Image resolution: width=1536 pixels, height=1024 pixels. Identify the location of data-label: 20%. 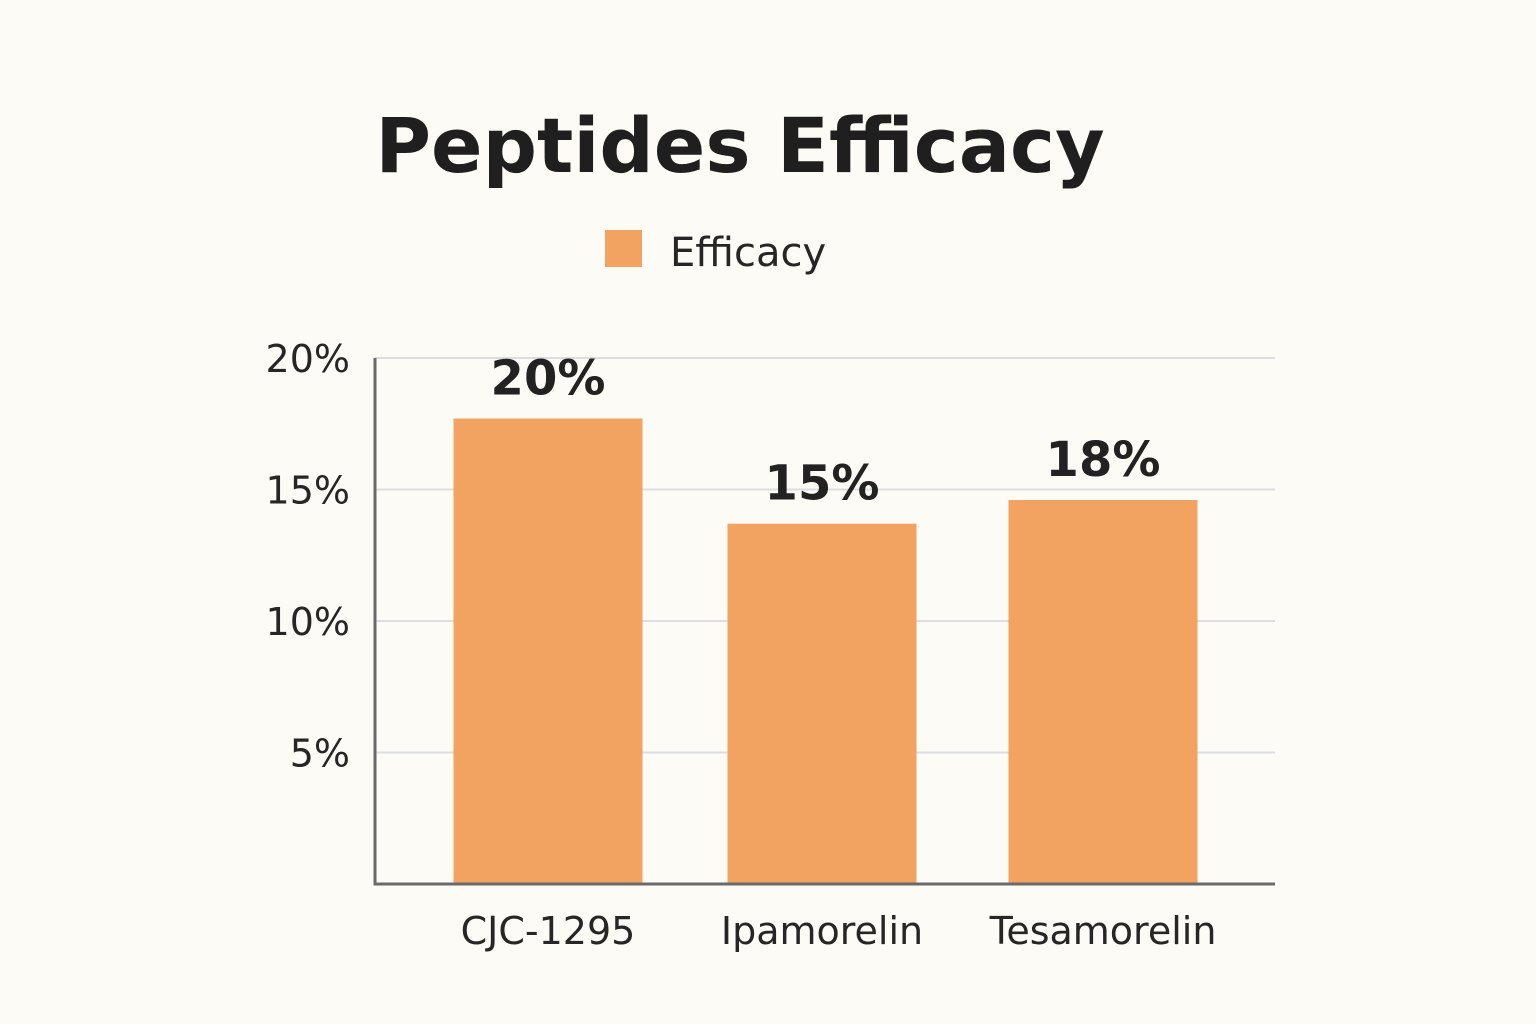
(548, 378).